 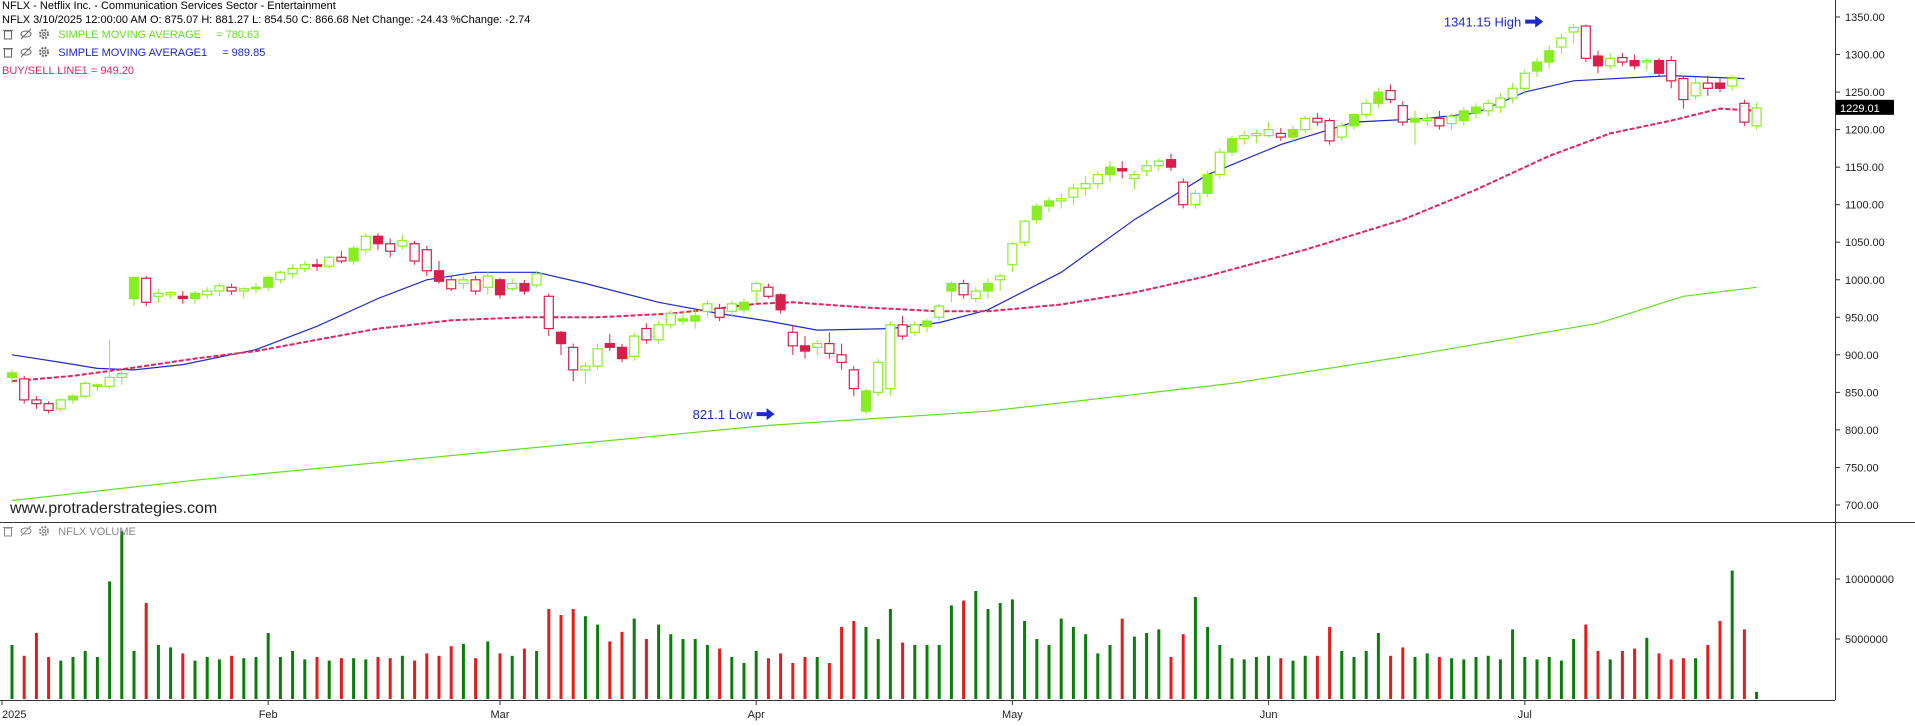 I want to click on date-tick-label: Feb, so click(x=268, y=715).